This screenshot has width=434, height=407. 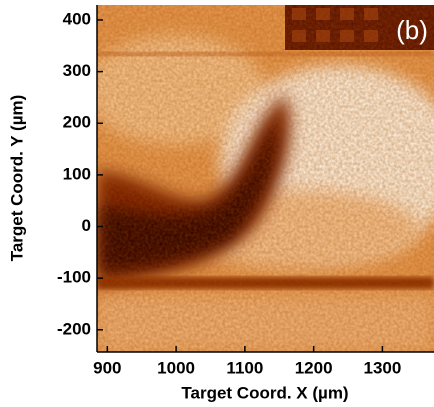 I want to click on x-tick-label: 1000, so click(x=176, y=367).